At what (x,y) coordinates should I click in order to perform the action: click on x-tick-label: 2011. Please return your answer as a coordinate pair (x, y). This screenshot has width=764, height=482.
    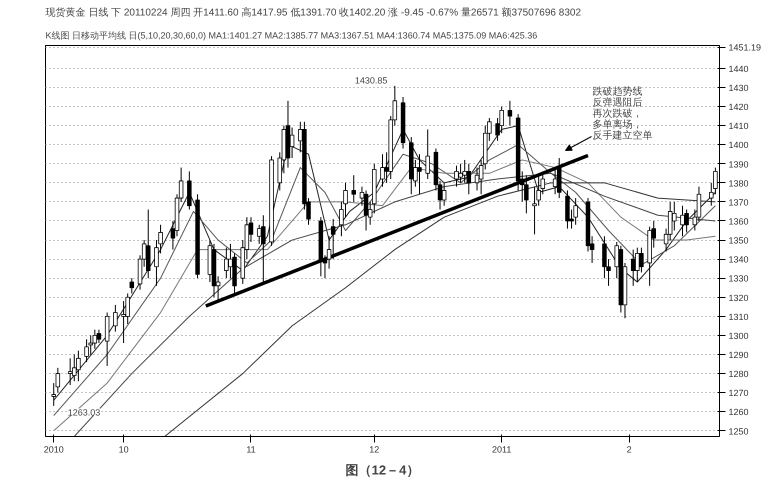
    Looking at the image, I should click on (502, 449).